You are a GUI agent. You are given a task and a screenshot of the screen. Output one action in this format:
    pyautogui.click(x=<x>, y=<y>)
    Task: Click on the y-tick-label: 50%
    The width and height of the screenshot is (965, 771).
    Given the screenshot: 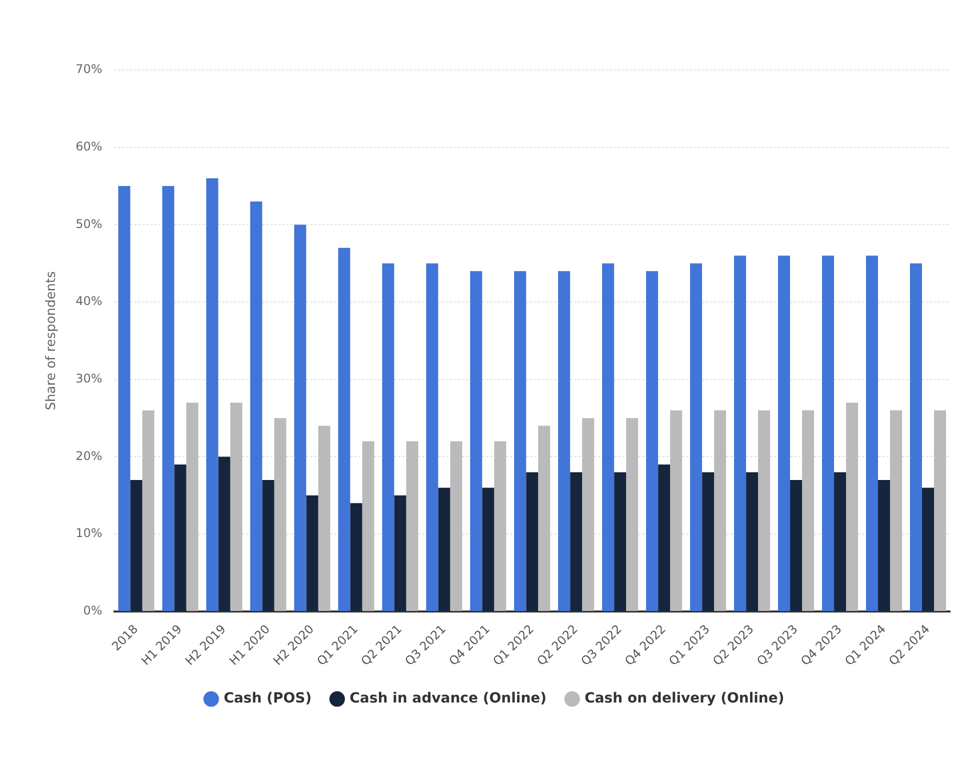 What is the action you would take?
    pyautogui.click(x=89, y=223)
    